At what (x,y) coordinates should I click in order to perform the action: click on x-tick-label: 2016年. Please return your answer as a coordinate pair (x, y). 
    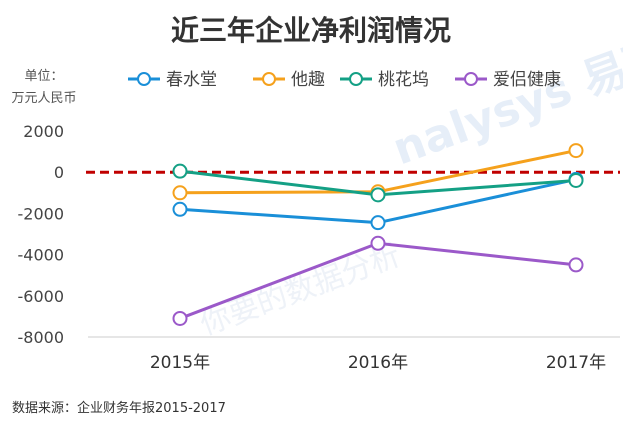
    Looking at the image, I should click on (378, 363).